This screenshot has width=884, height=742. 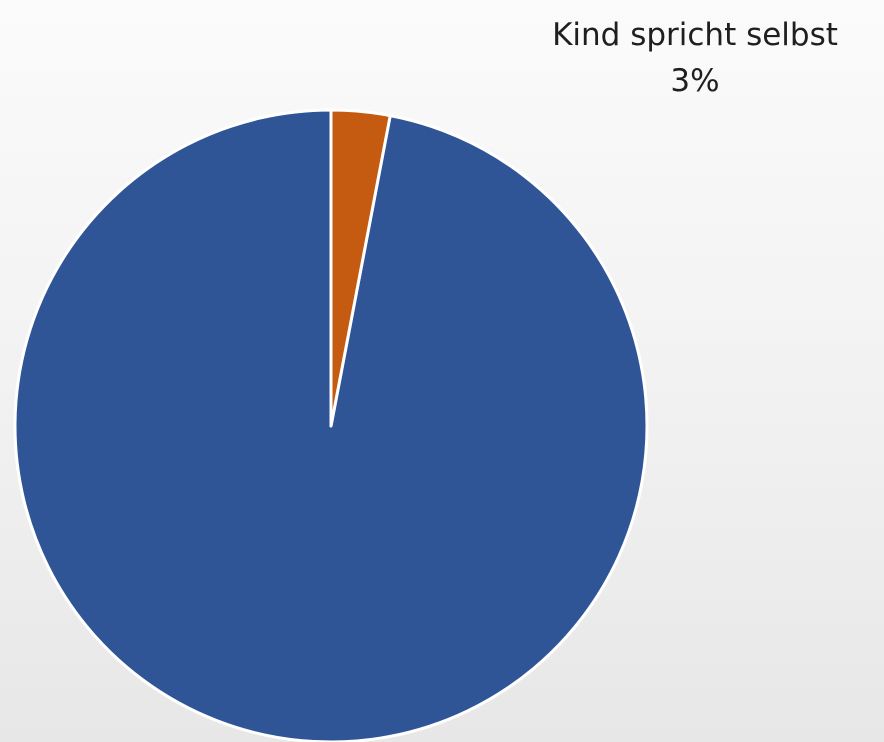 I want to click on slice-label-kind-spricht-selbst: Kind spricht selbst, so click(x=695, y=35).